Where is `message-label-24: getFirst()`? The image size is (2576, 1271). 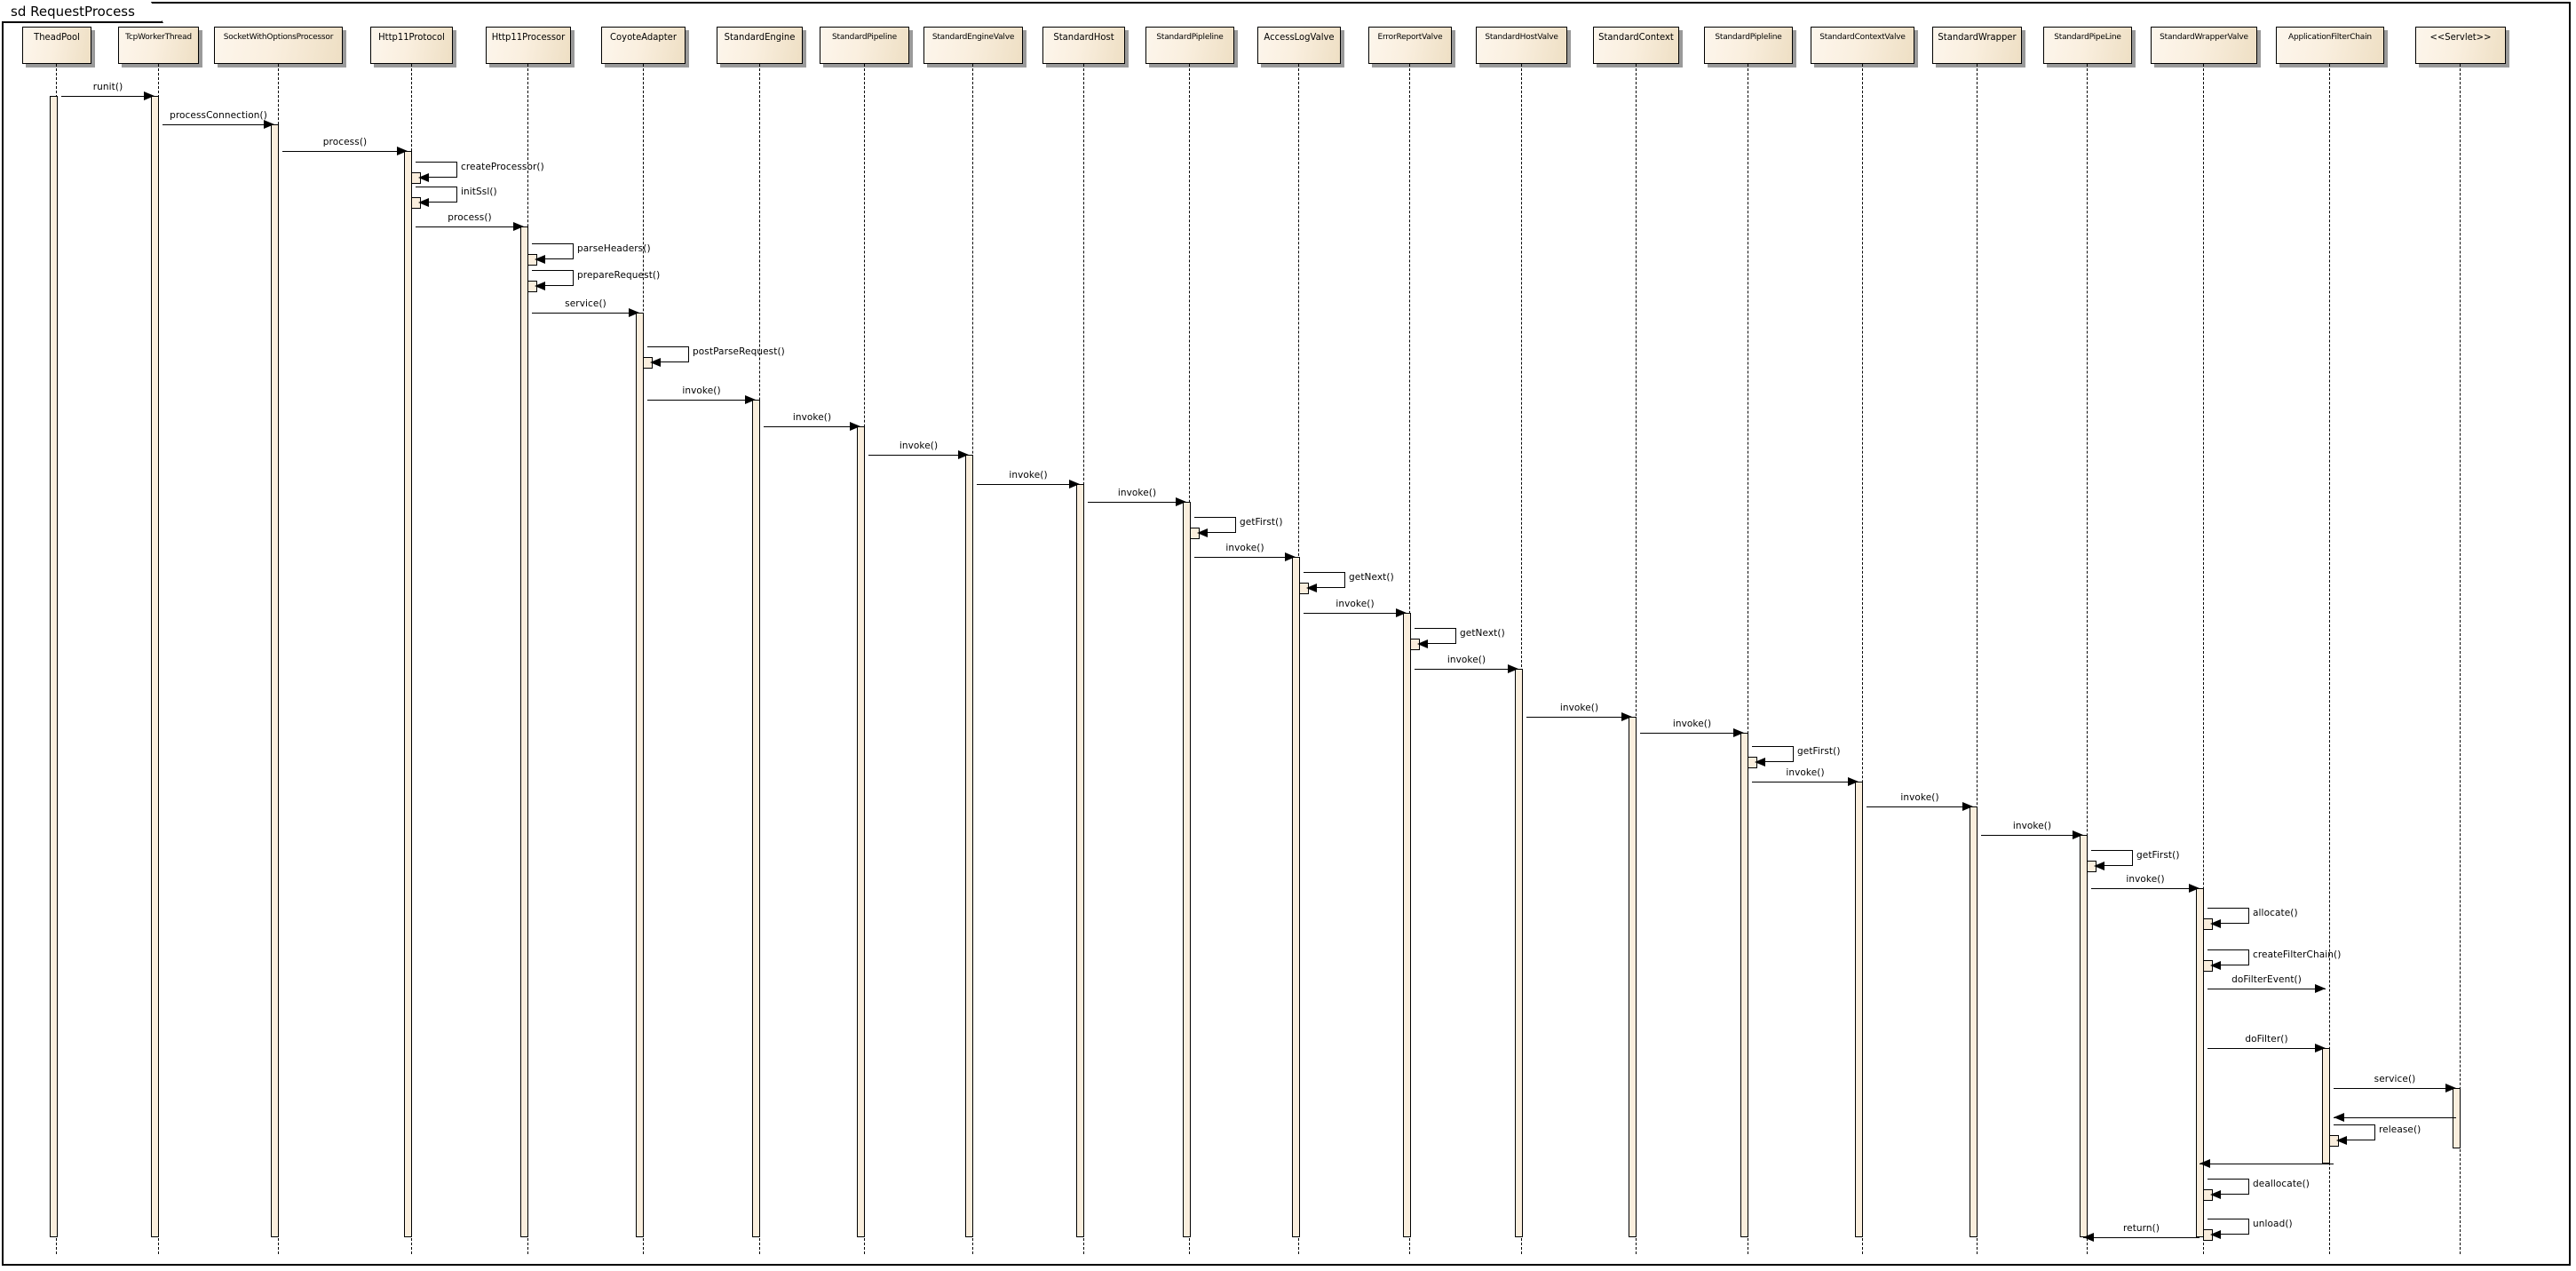
message-label-24: getFirst() is located at coordinates (1819, 751).